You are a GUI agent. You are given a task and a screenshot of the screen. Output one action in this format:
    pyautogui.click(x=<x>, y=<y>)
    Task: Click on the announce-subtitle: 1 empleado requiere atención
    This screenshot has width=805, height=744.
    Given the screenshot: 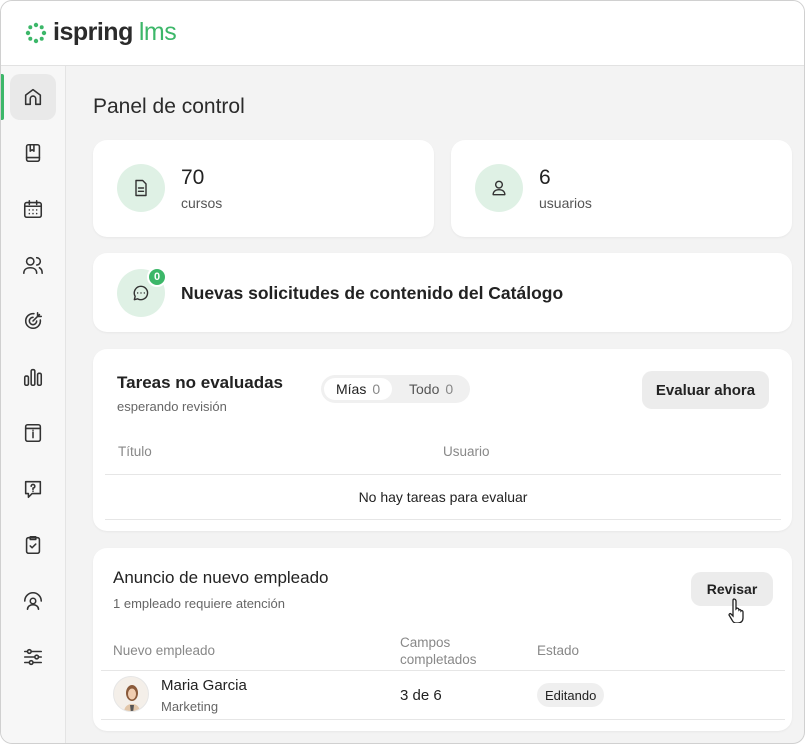 What is the action you would take?
    pyautogui.click(x=199, y=603)
    